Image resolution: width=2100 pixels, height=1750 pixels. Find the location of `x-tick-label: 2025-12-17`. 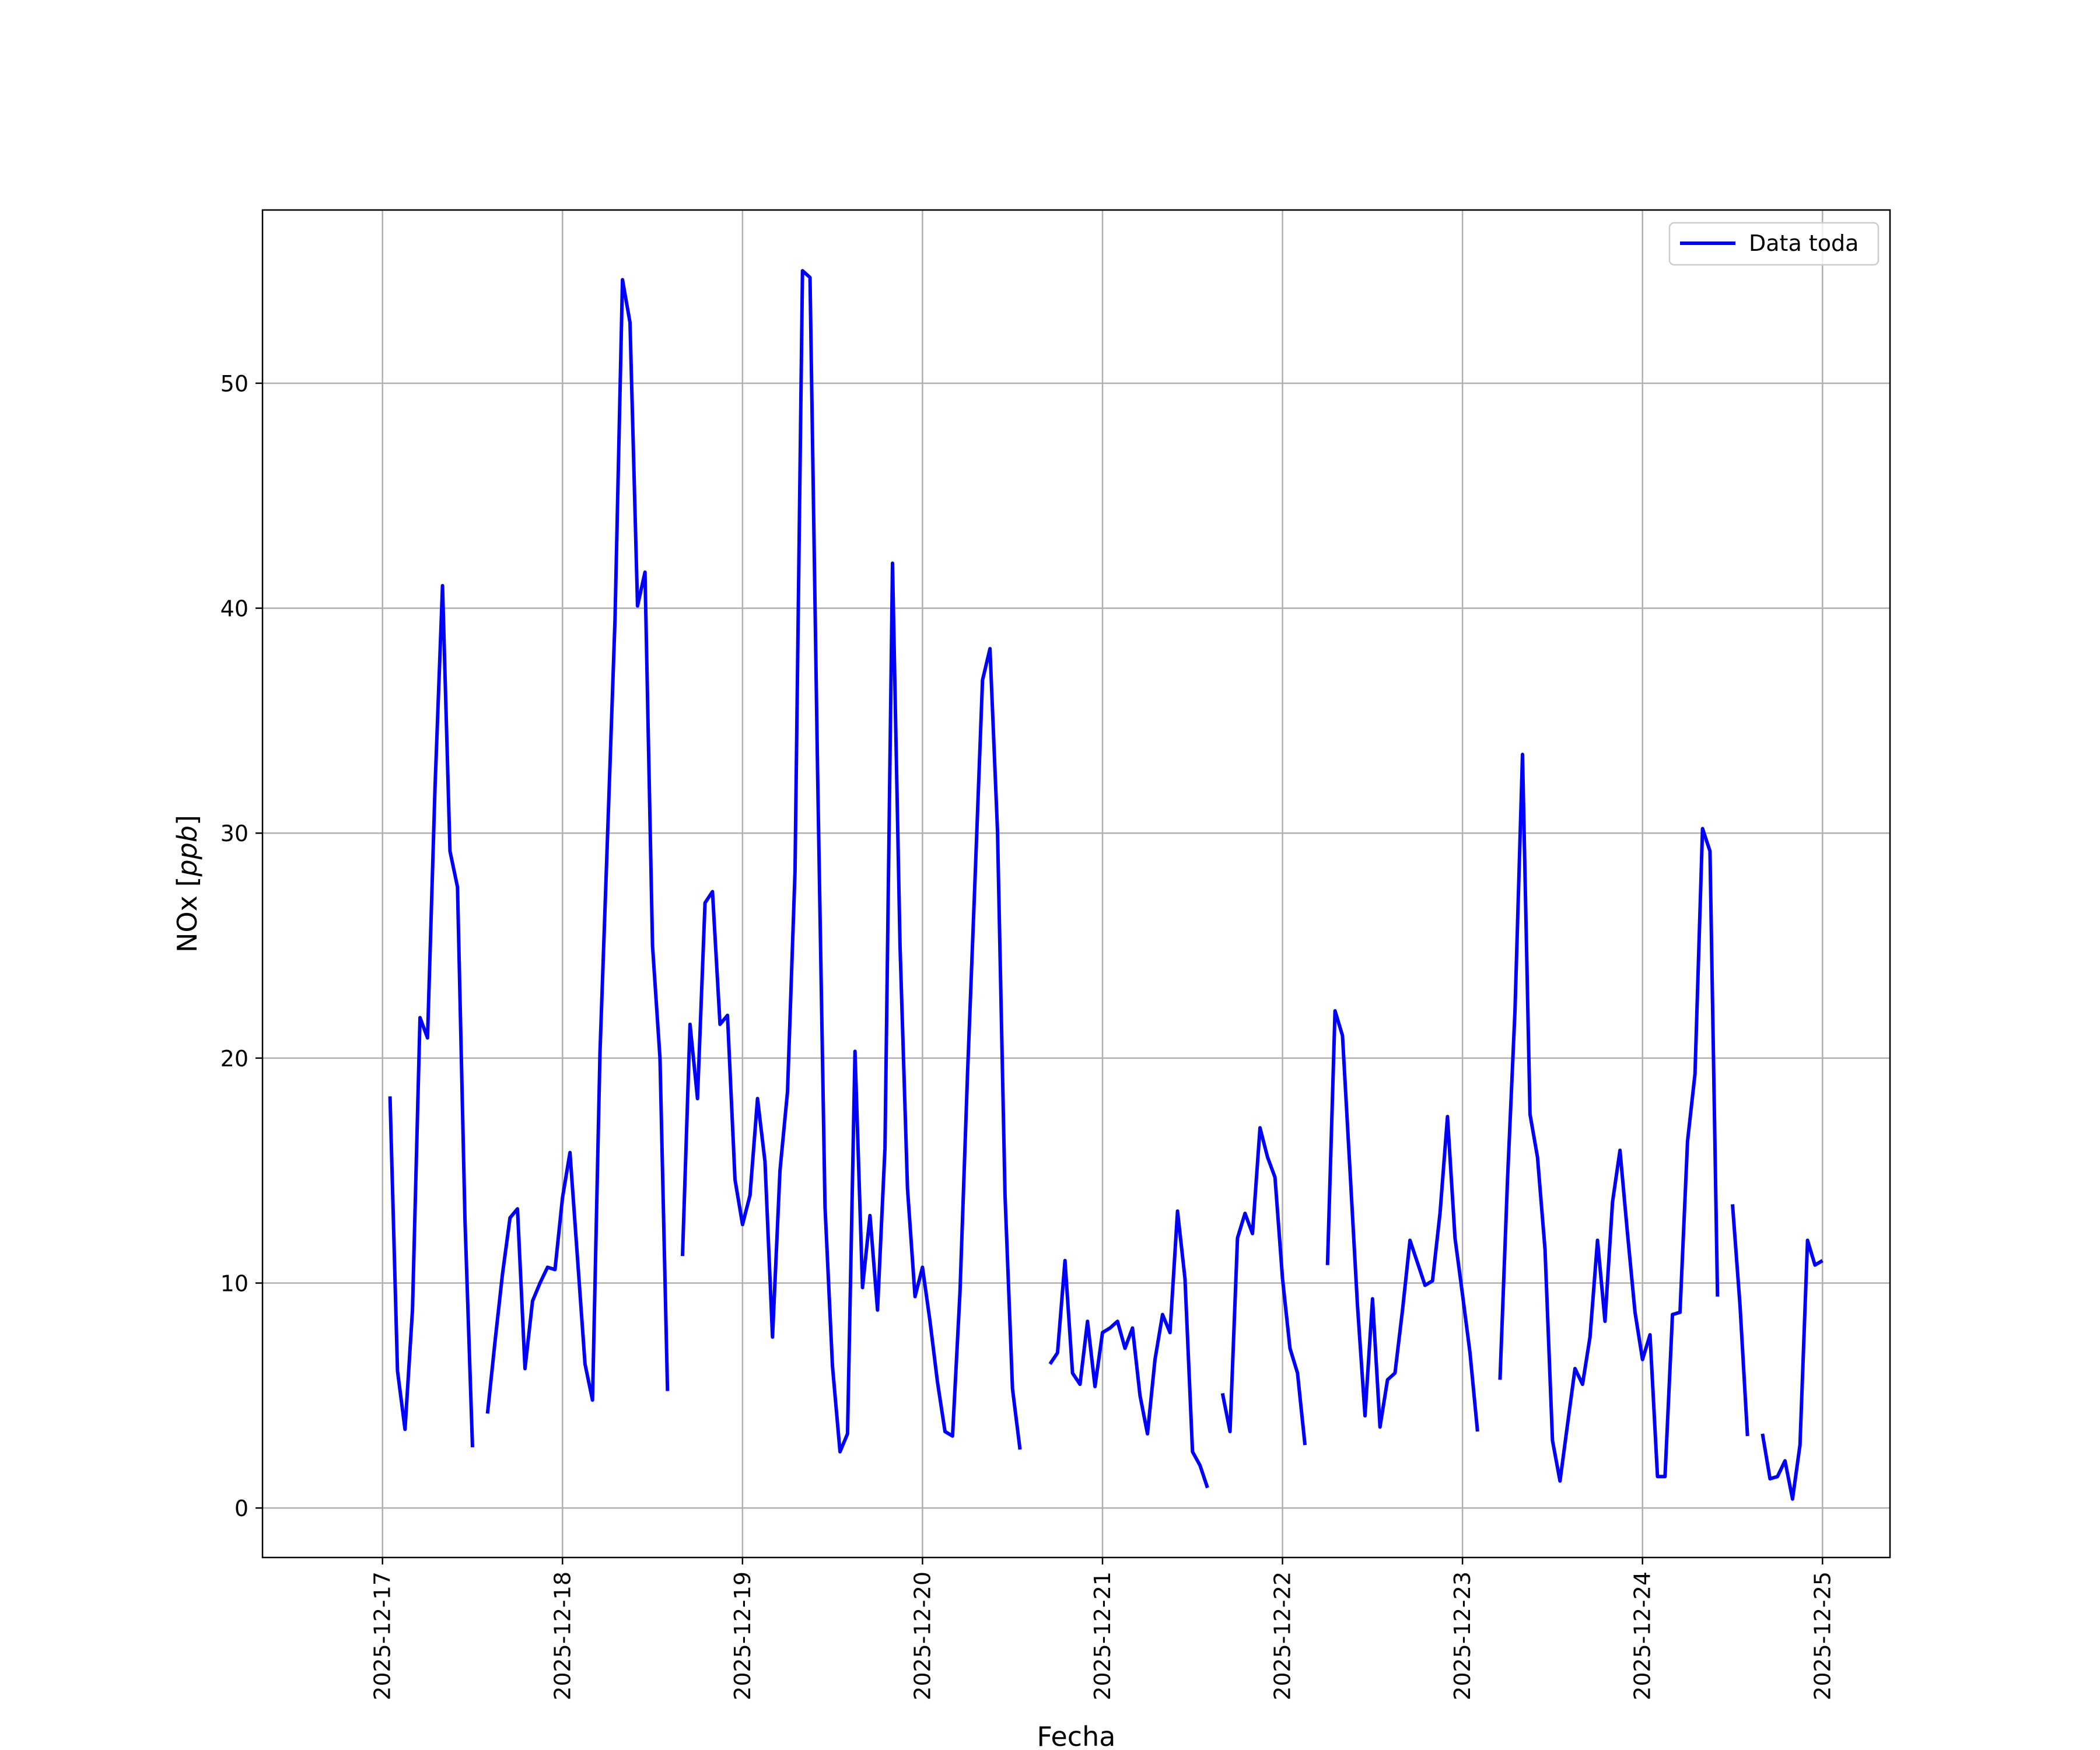

x-tick-label: 2025-12-17 is located at coordinates (383, 1636).